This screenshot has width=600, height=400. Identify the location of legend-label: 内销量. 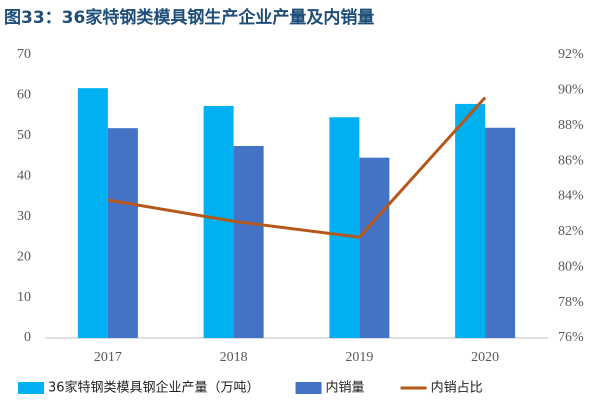
(345, 388).